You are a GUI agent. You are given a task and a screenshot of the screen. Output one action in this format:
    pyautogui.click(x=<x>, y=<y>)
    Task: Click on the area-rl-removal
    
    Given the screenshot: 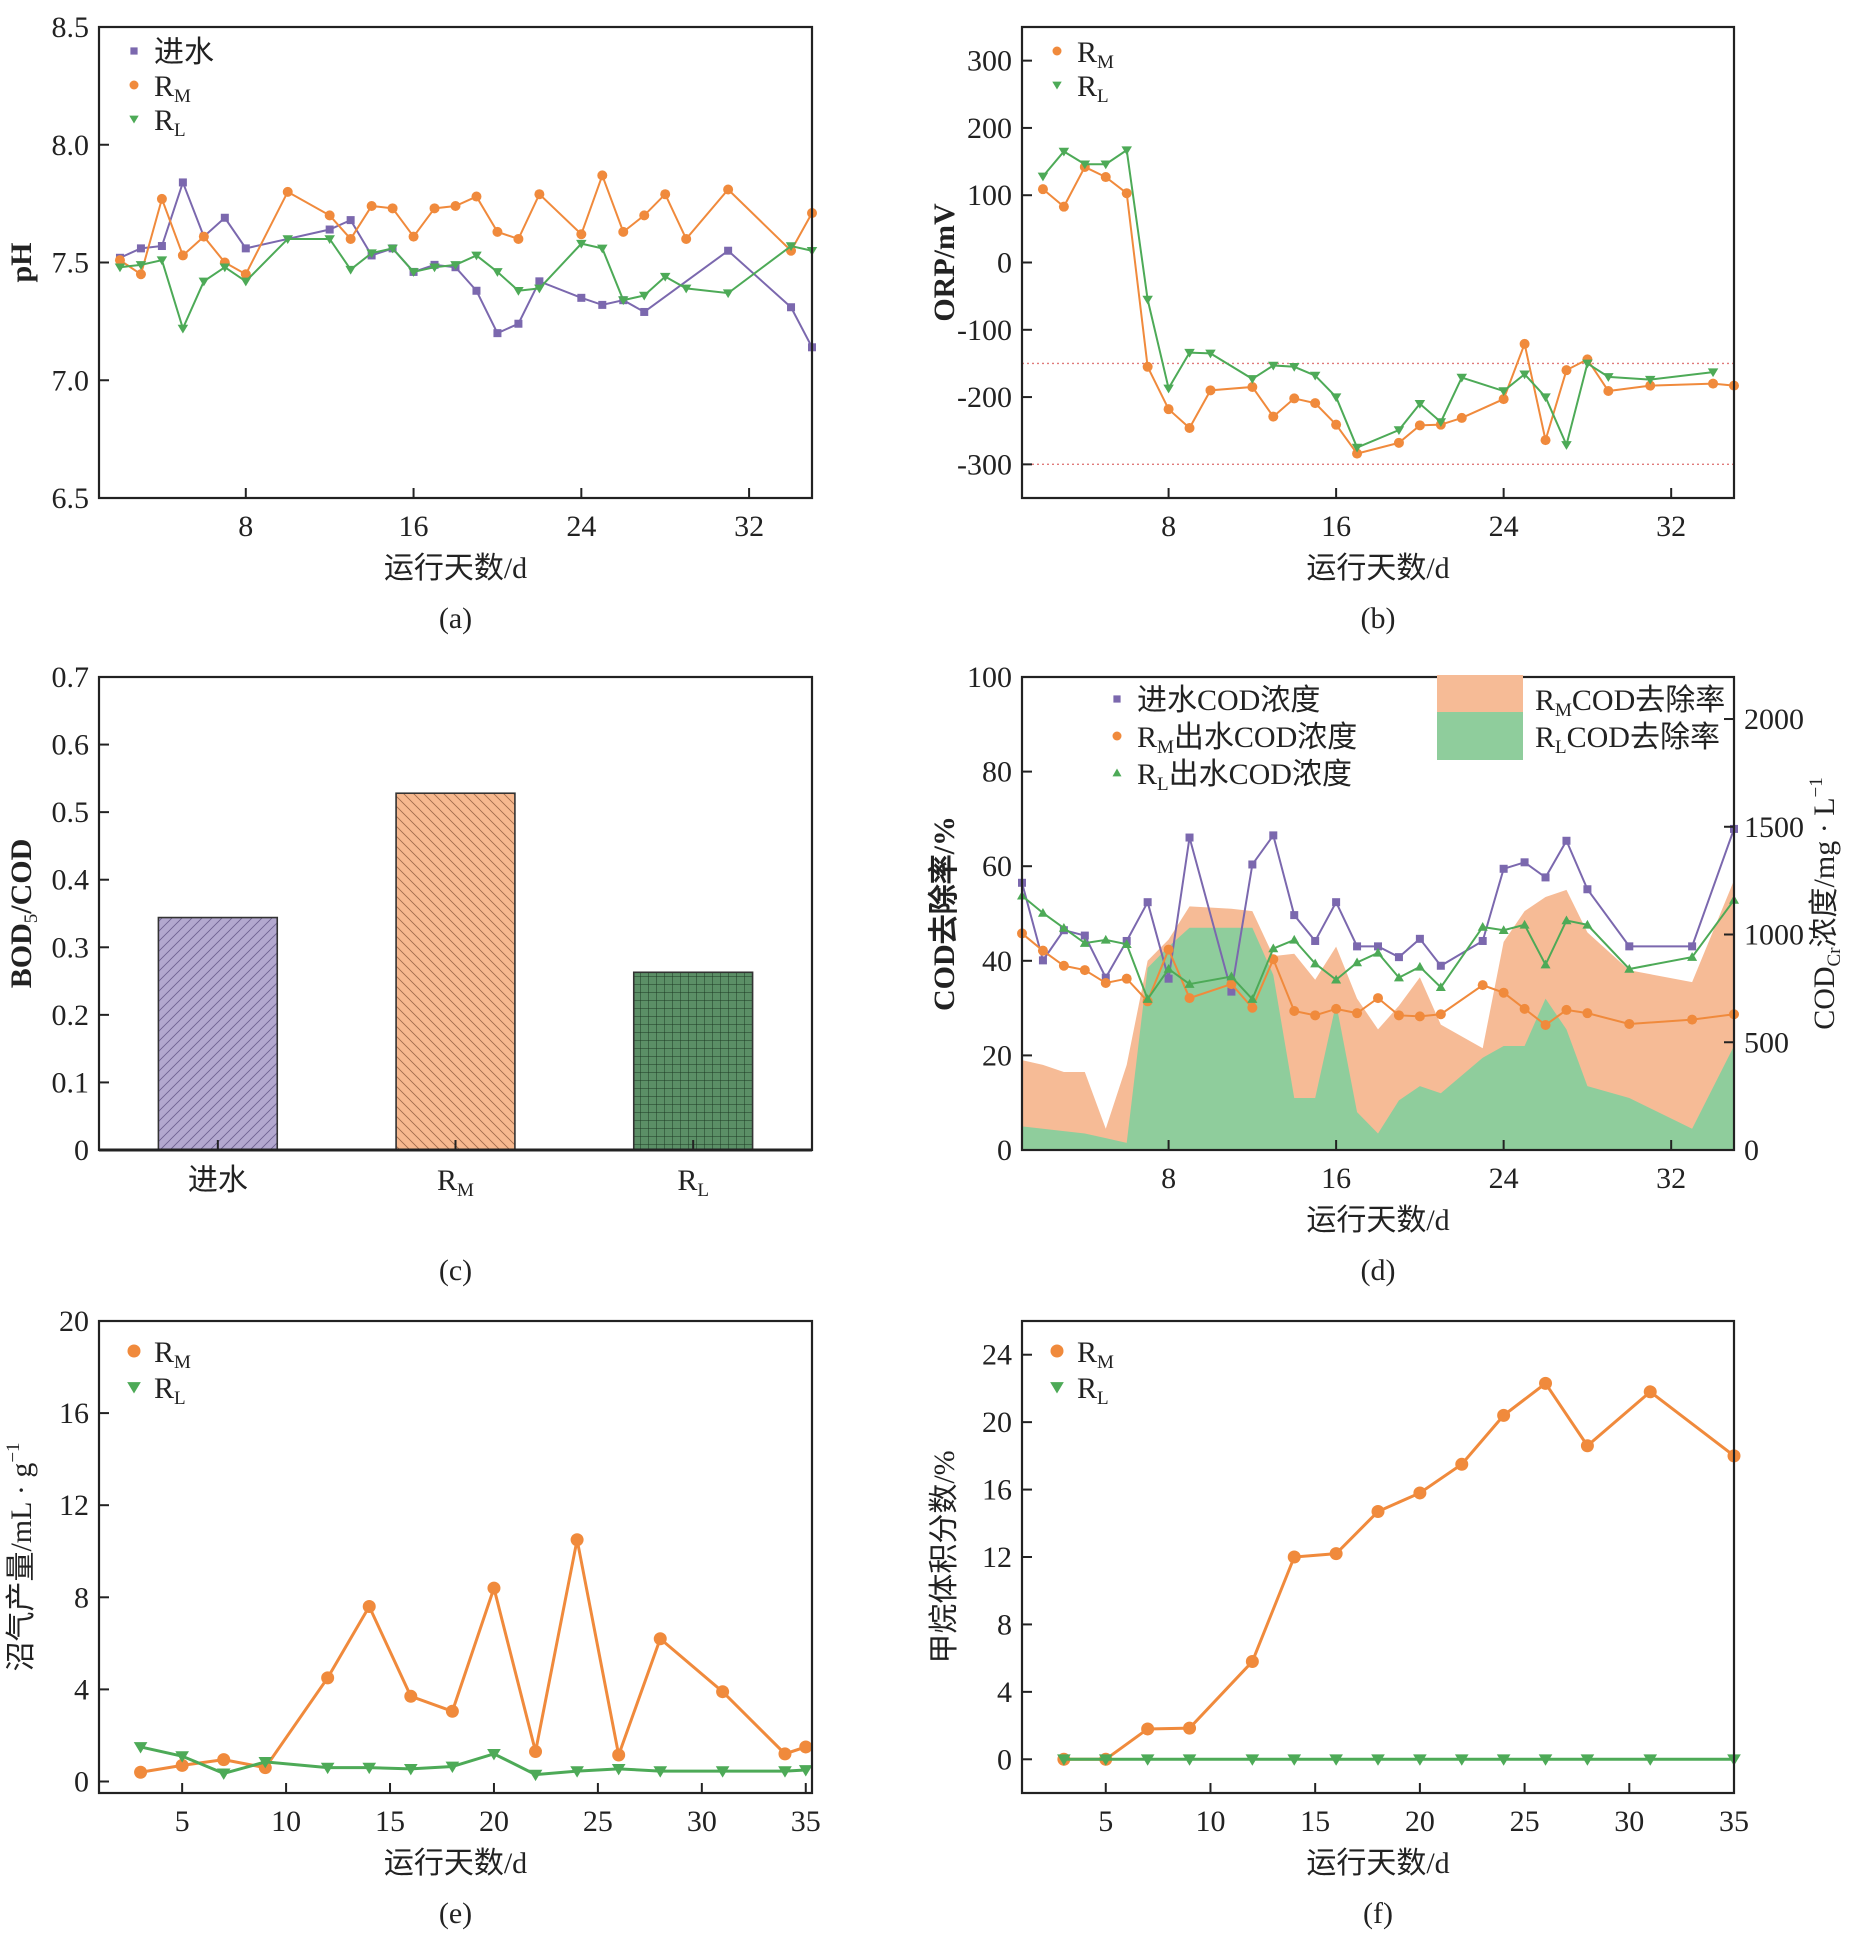 What is the action you would take?
    pyautogui.click(x=1378, y=1038)
    